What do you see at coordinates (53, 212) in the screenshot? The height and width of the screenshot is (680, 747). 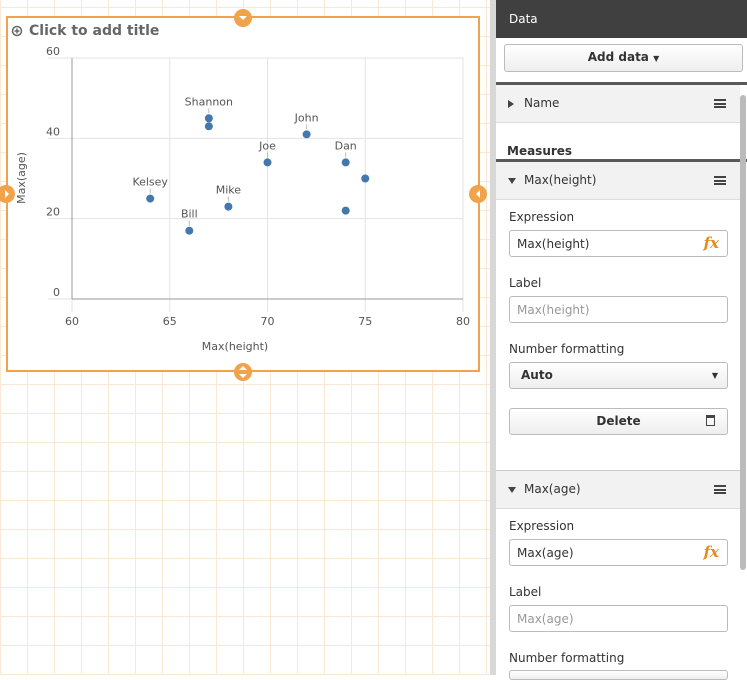 I see `y-tick-label: 20` at bounding box center [53, 212].